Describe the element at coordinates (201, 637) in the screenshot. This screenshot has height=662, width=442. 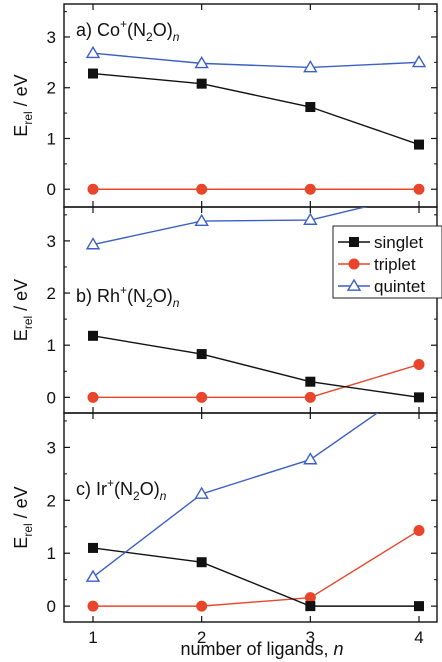
I see `x-tick-label: 2` at that location.